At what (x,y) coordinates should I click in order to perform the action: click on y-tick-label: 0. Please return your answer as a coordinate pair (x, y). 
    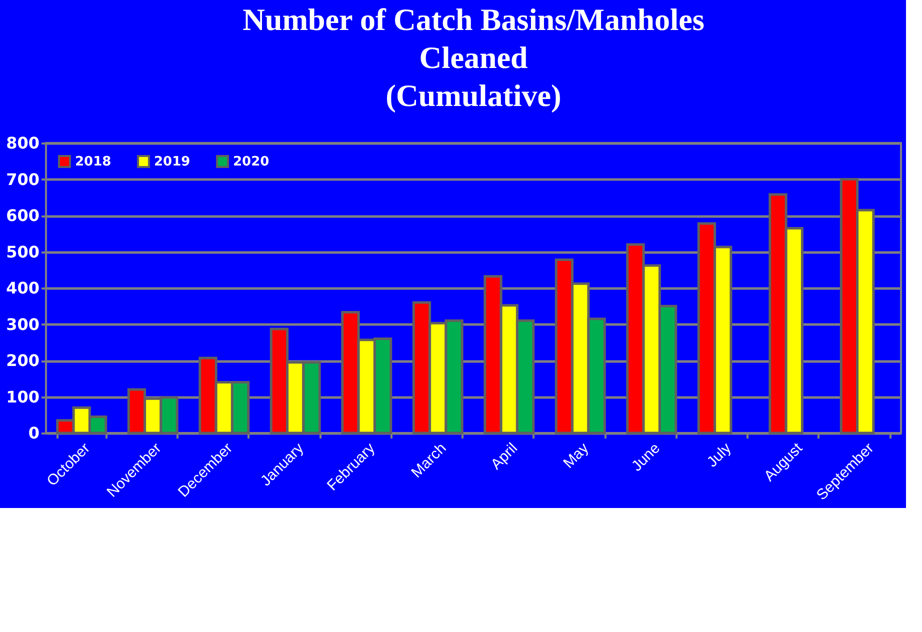
    Looking at the image, I should click on (34, 433).